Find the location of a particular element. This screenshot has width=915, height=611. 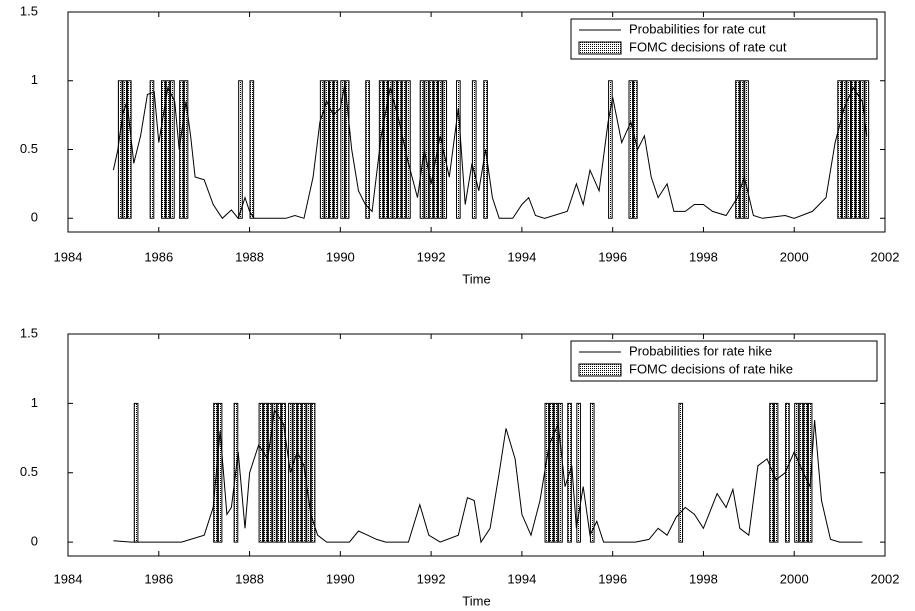

legend-label: Probabilities for rate hike is located at coordinates (700, 350).